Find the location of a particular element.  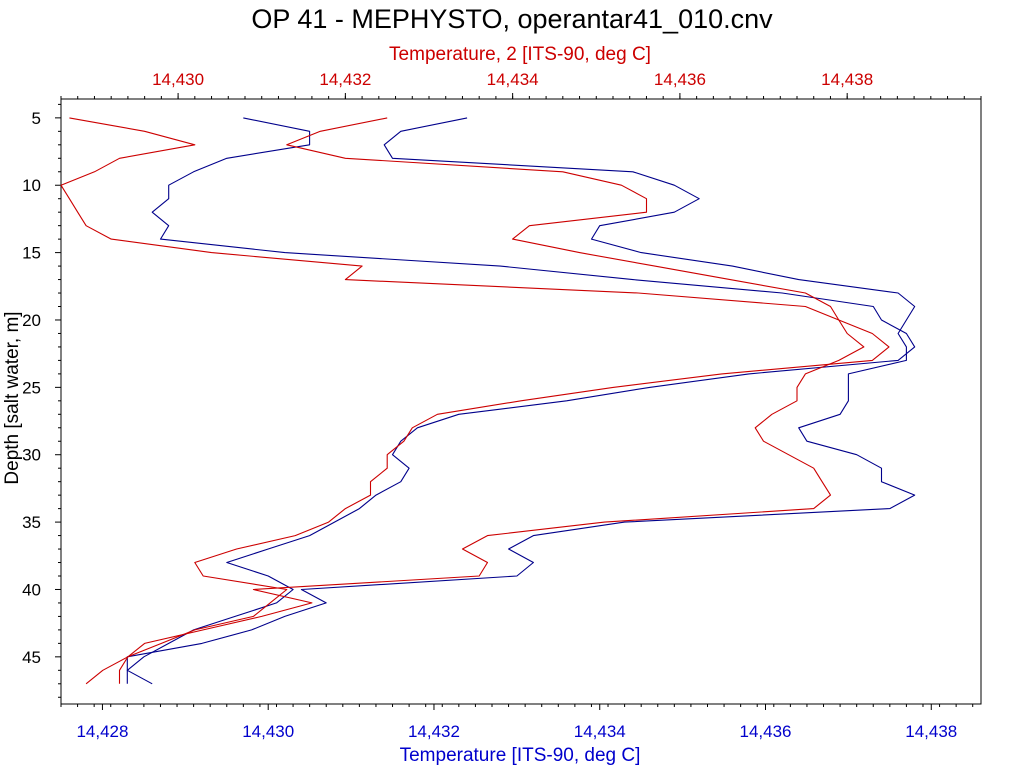

x-top-tick-label: 14,434 is located at coordinates (513, 79).